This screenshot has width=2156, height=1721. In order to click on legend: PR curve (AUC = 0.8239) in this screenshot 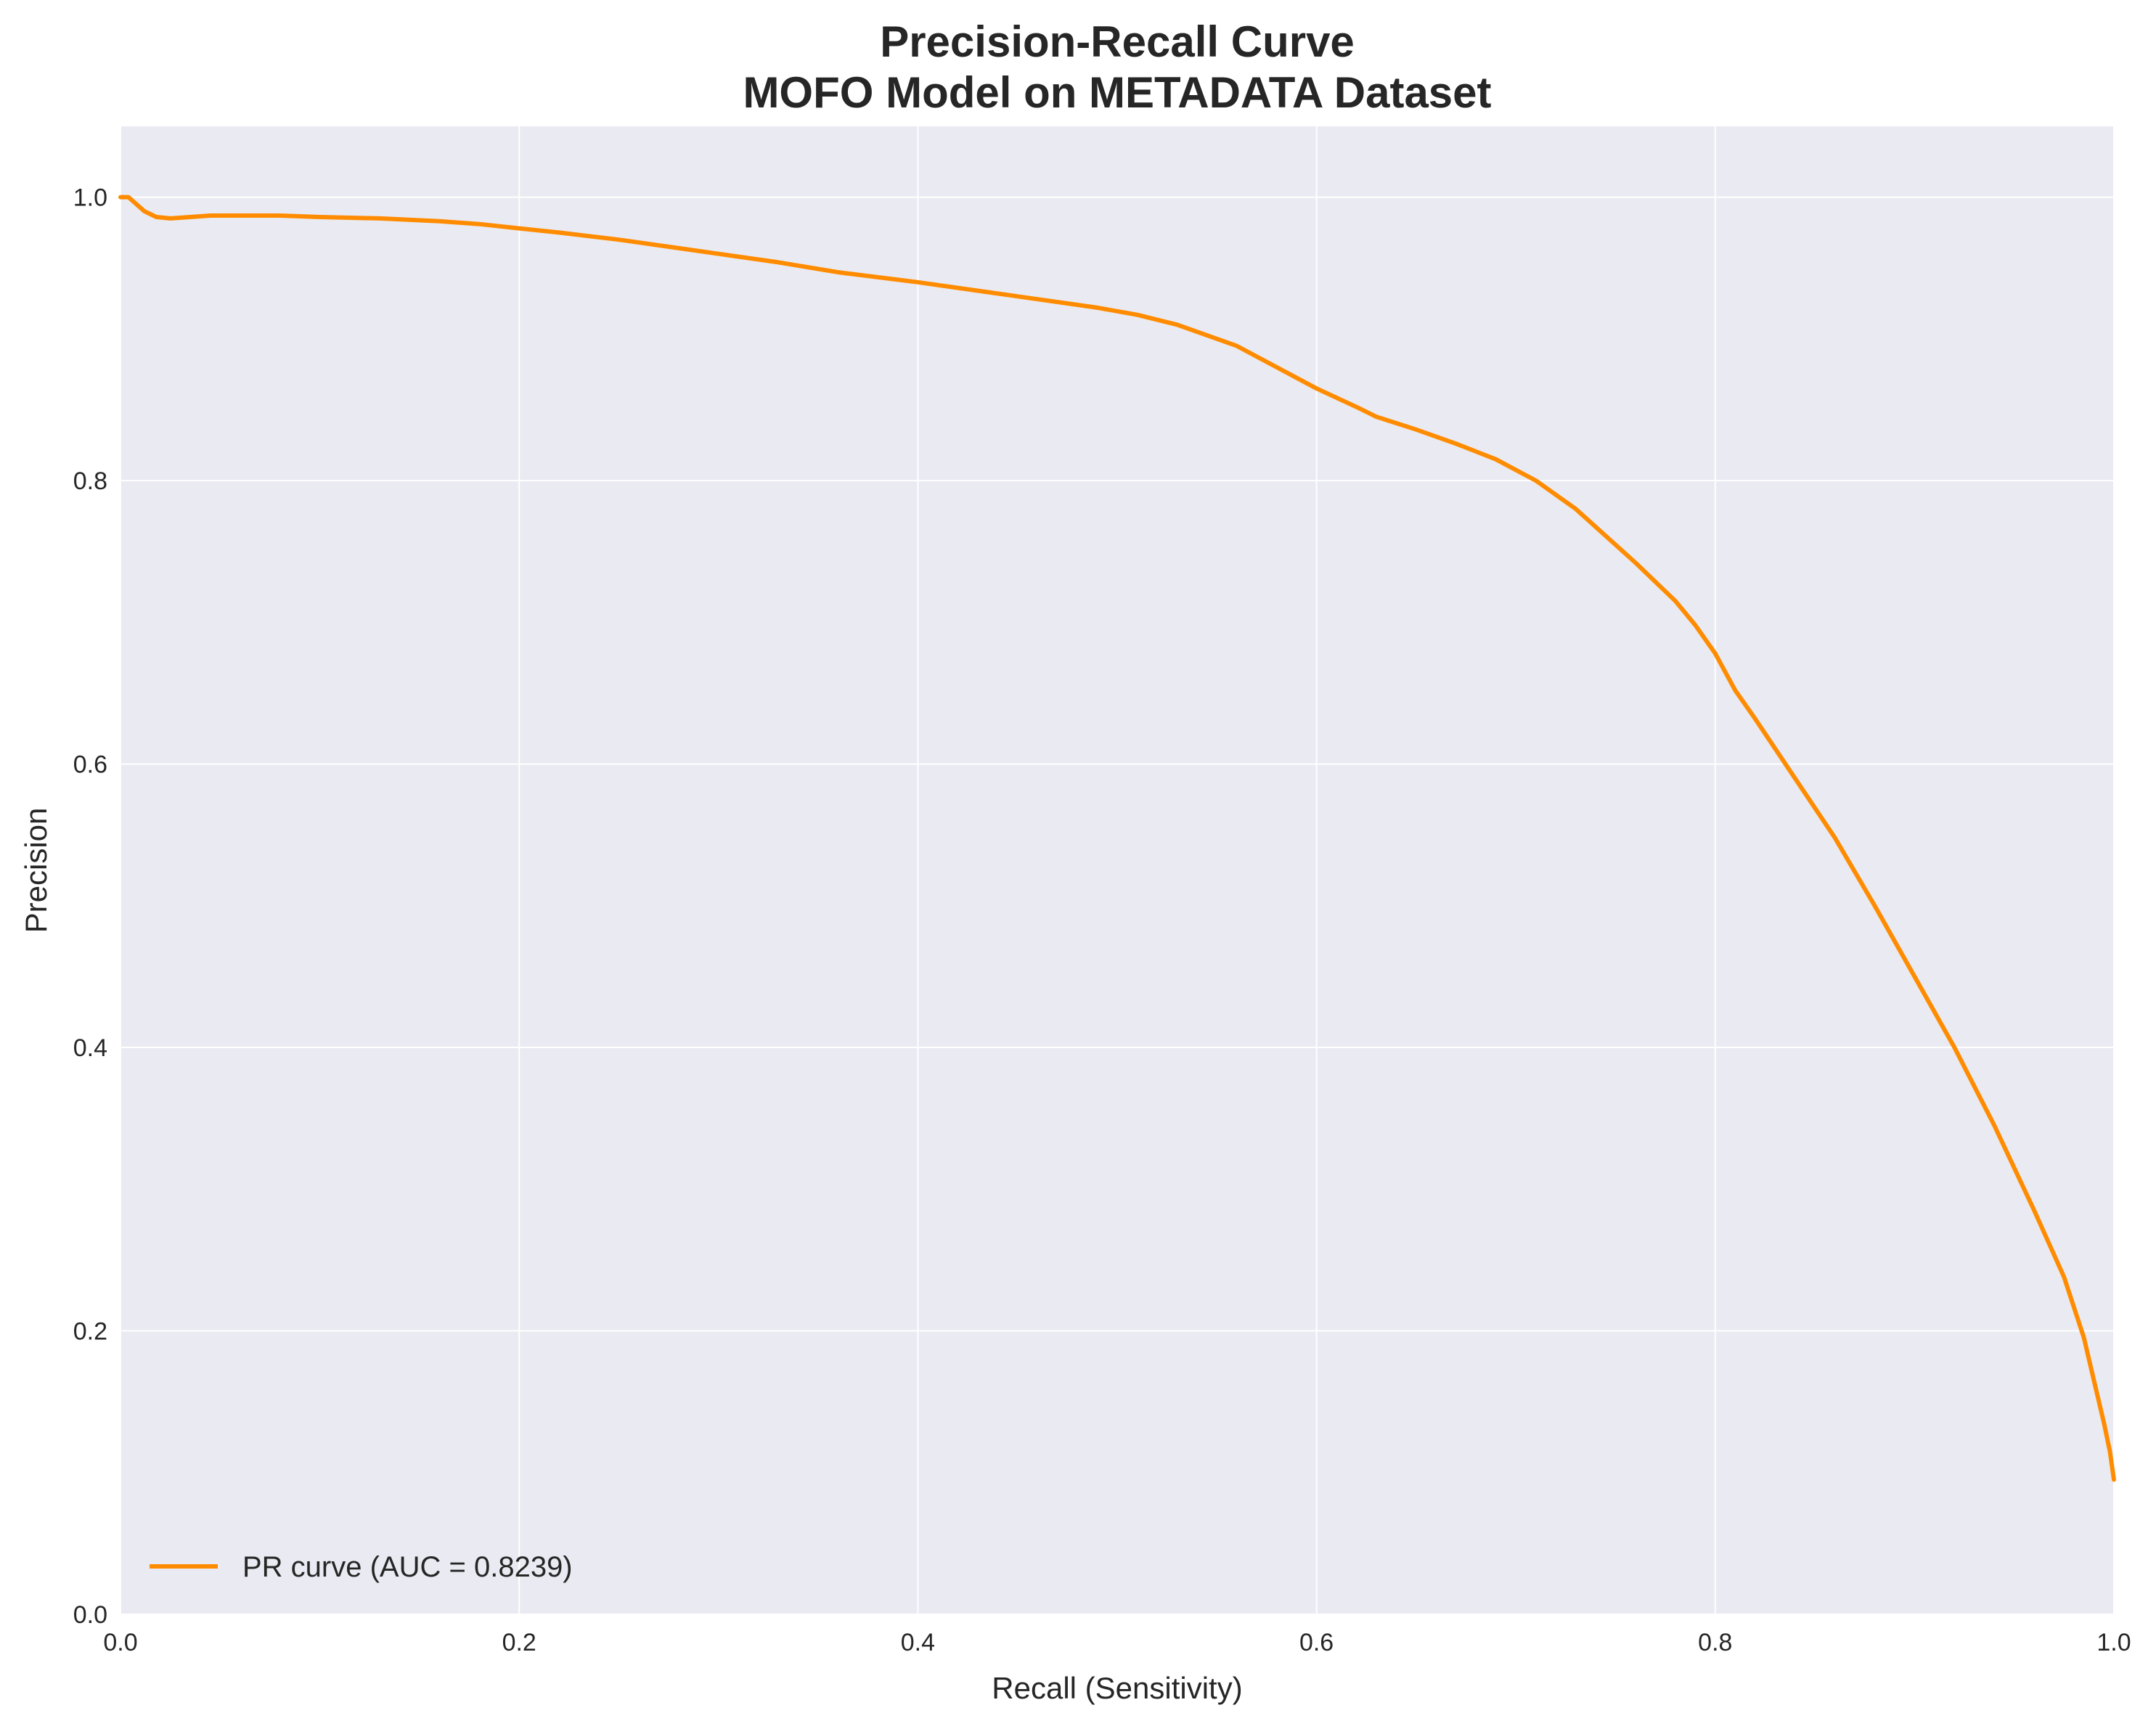, I will do `click(361, 1567)`.